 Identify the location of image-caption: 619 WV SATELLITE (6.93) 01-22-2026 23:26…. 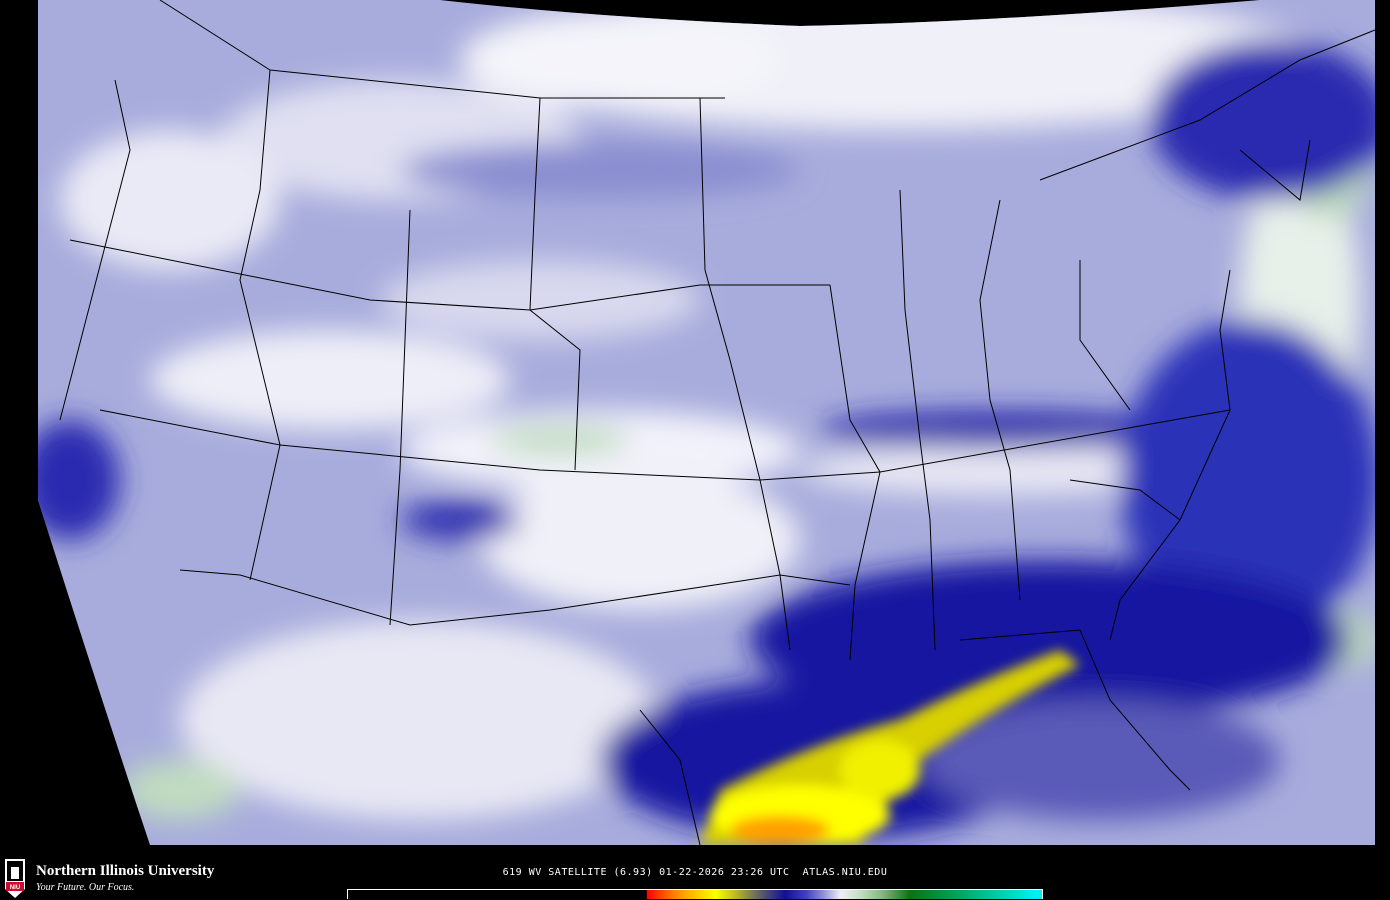
(695, 872).